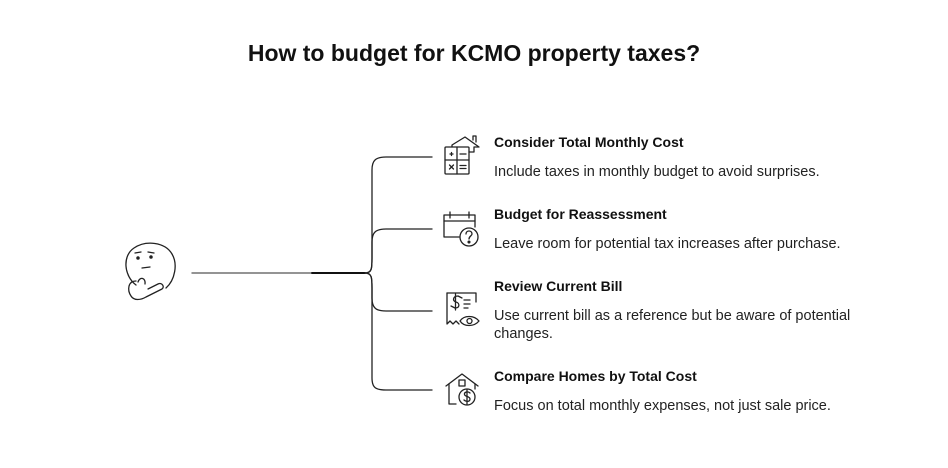 The height and width of the screenshot is (468, 948). What do you see at coordinates (589, 142) in the screenshot?
I see `item-1-title: Consider Total Monthly Cost` at bounding box center [589, 142].